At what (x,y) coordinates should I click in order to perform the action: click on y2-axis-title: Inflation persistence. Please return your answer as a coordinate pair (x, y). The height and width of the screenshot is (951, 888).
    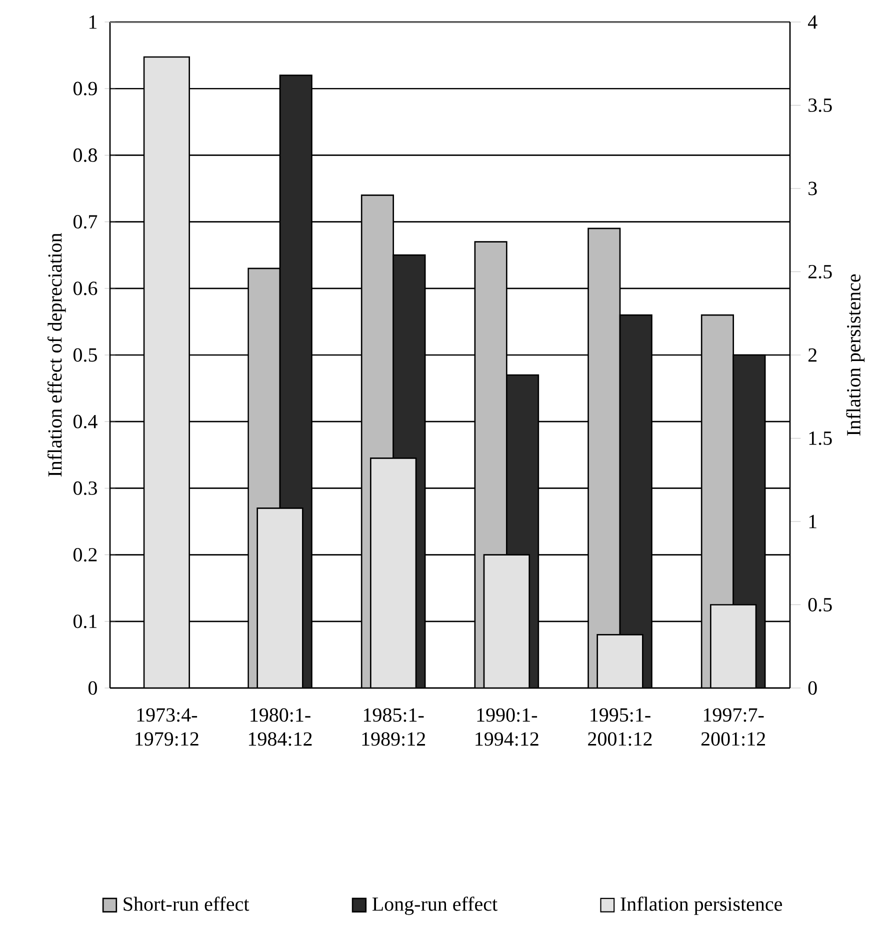
    Looking at the image, I should click on (855, 355).